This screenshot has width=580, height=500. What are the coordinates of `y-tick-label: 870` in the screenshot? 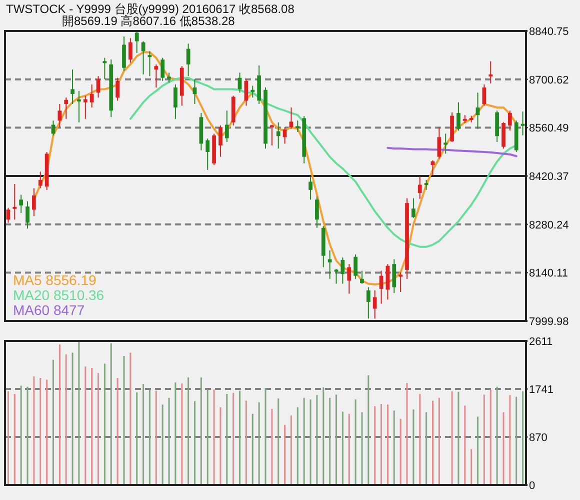 It's located at (538, 438).